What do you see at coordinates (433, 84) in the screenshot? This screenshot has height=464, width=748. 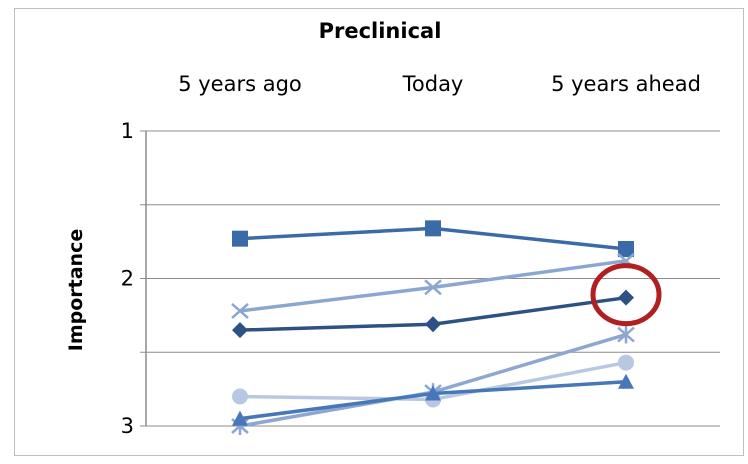 I see `category-label: Today` at bounding box center [433, 84].